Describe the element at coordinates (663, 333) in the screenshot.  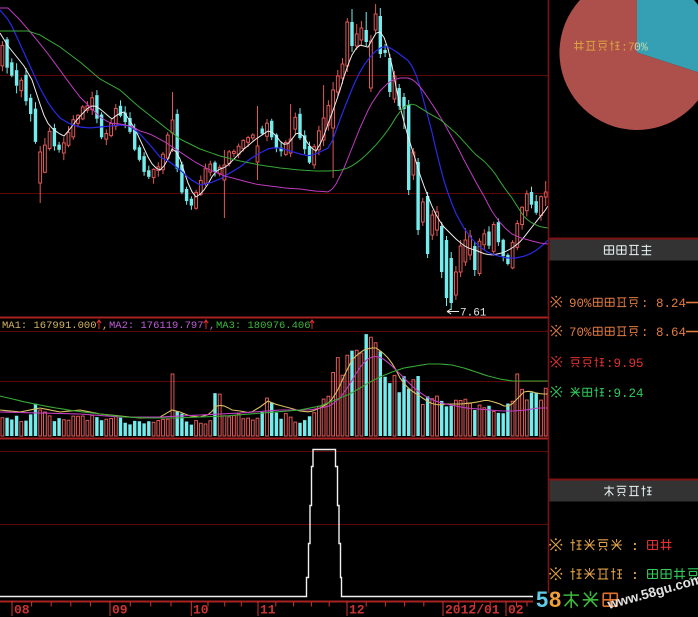
I see `svg-text:: 8.64: : 8.64` at that location.